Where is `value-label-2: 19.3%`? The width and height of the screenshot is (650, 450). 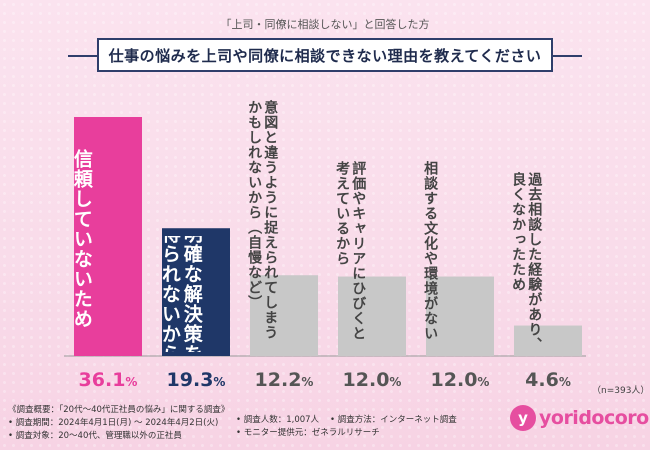
value-label-2: 19.3% is located at coordinates (196, 380).